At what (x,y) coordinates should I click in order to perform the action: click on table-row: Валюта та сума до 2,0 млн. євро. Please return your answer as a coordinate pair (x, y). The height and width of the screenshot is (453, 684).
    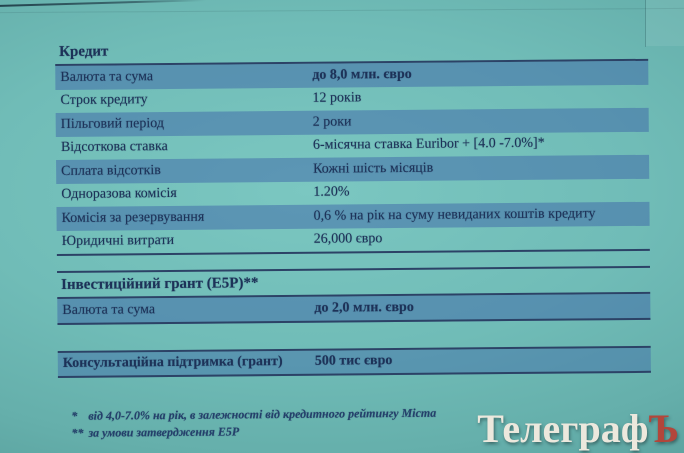
    Looking at the image, I should click on (354, 309).